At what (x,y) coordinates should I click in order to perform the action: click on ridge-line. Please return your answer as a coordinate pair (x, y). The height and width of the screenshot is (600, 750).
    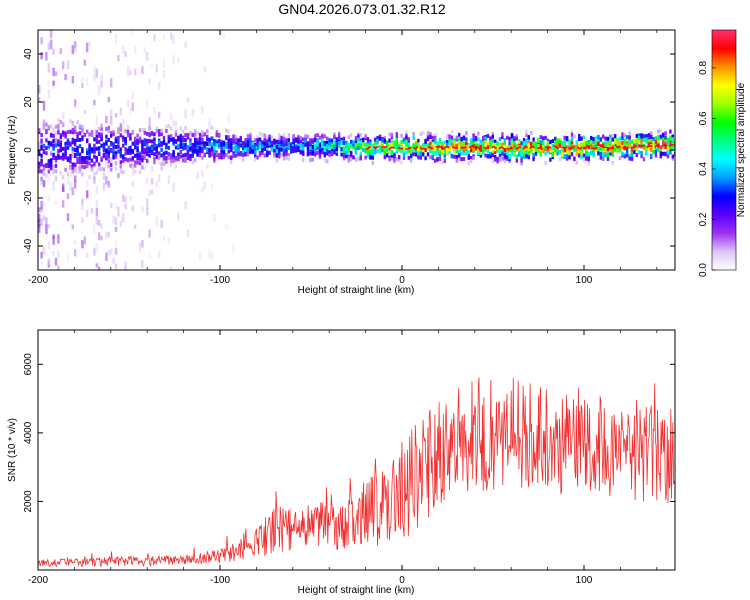
    Looking at the image, I should click on (519, 147).